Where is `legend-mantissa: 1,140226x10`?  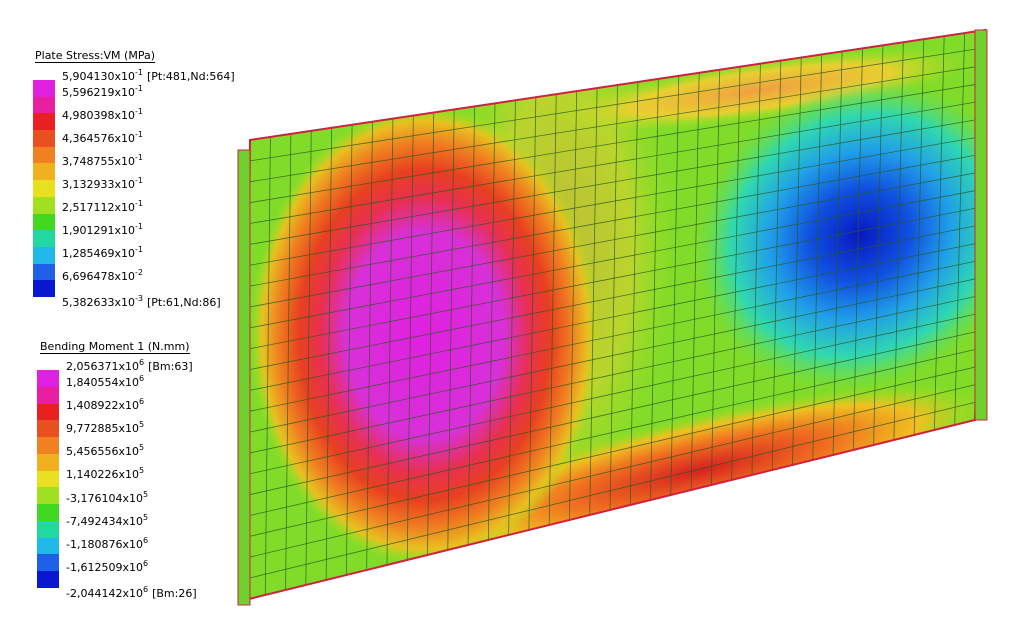 legend-mantissa: 1,140226x10 is located at coordinates (102, 475).